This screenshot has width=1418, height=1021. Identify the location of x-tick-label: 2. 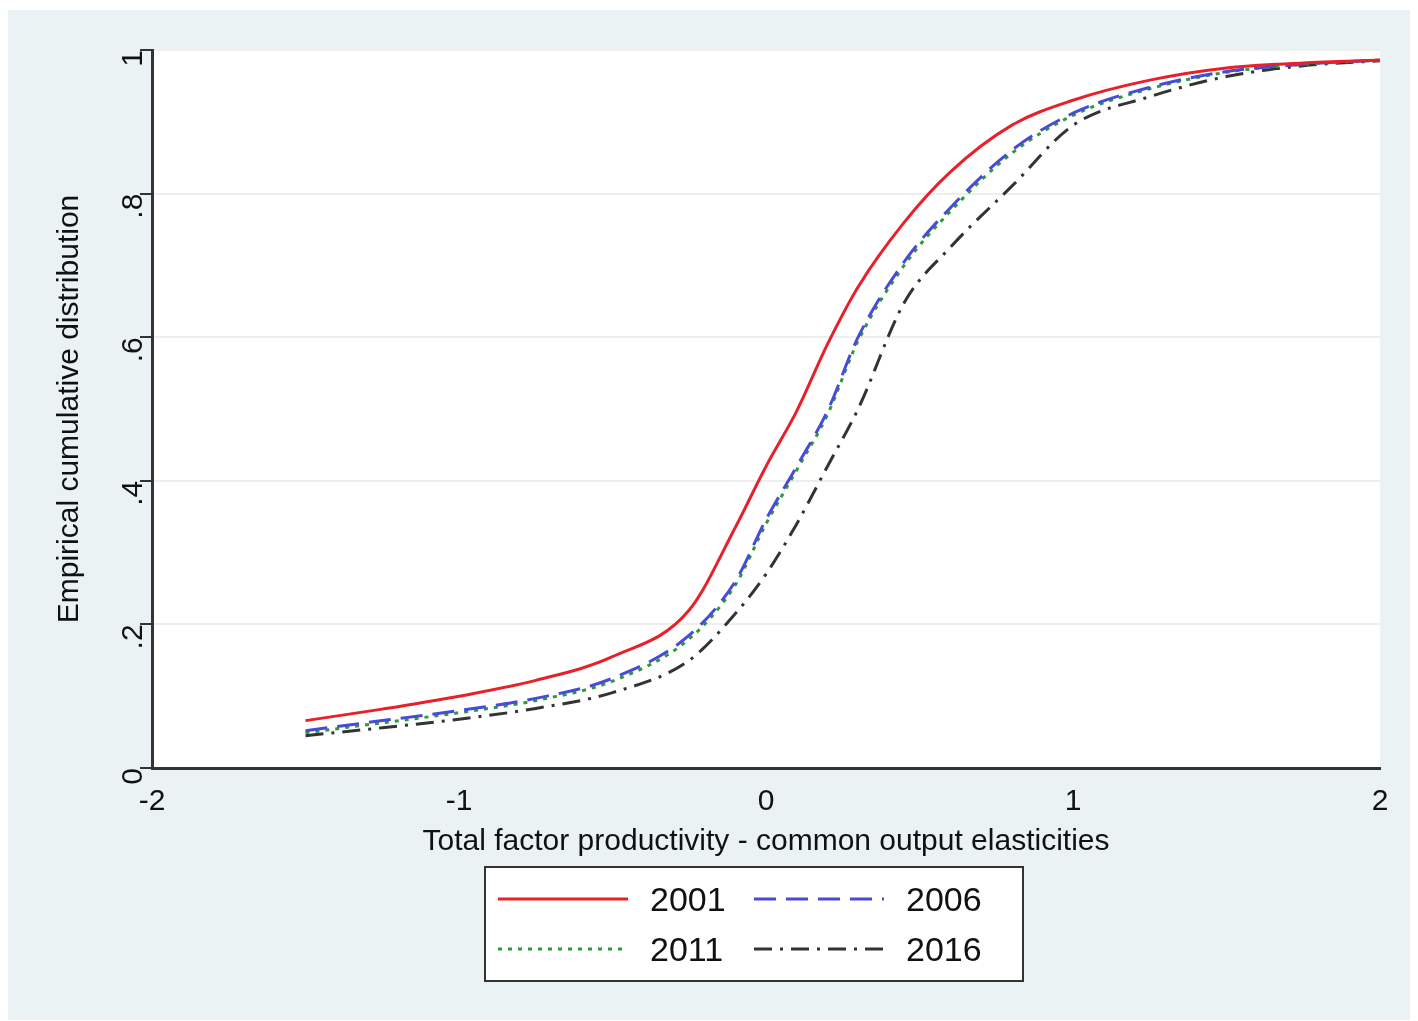
(1380, 800).